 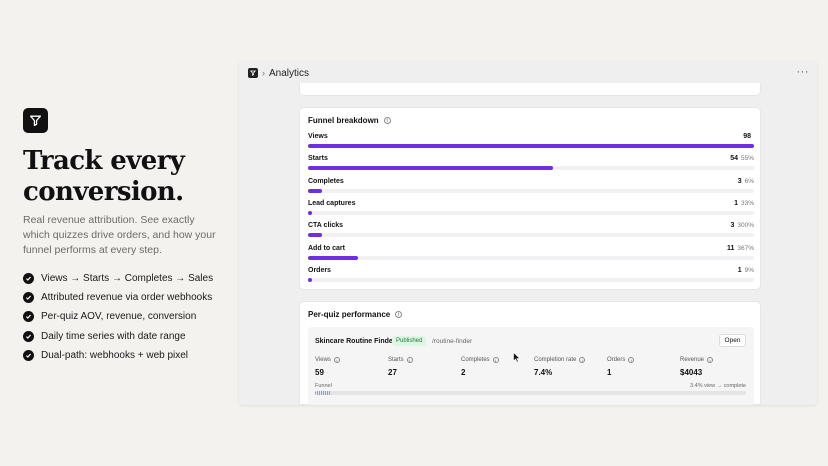 I want to click on quiz-stat: Completion rate i 7.4%, so click(x=560, y=367).